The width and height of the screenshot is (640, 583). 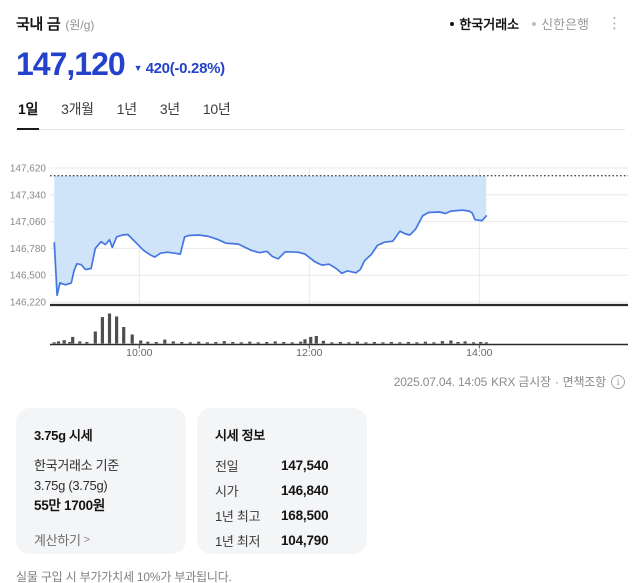 I want to click on price-change-text: 420(-0.28%), so click(x=185, y=68).